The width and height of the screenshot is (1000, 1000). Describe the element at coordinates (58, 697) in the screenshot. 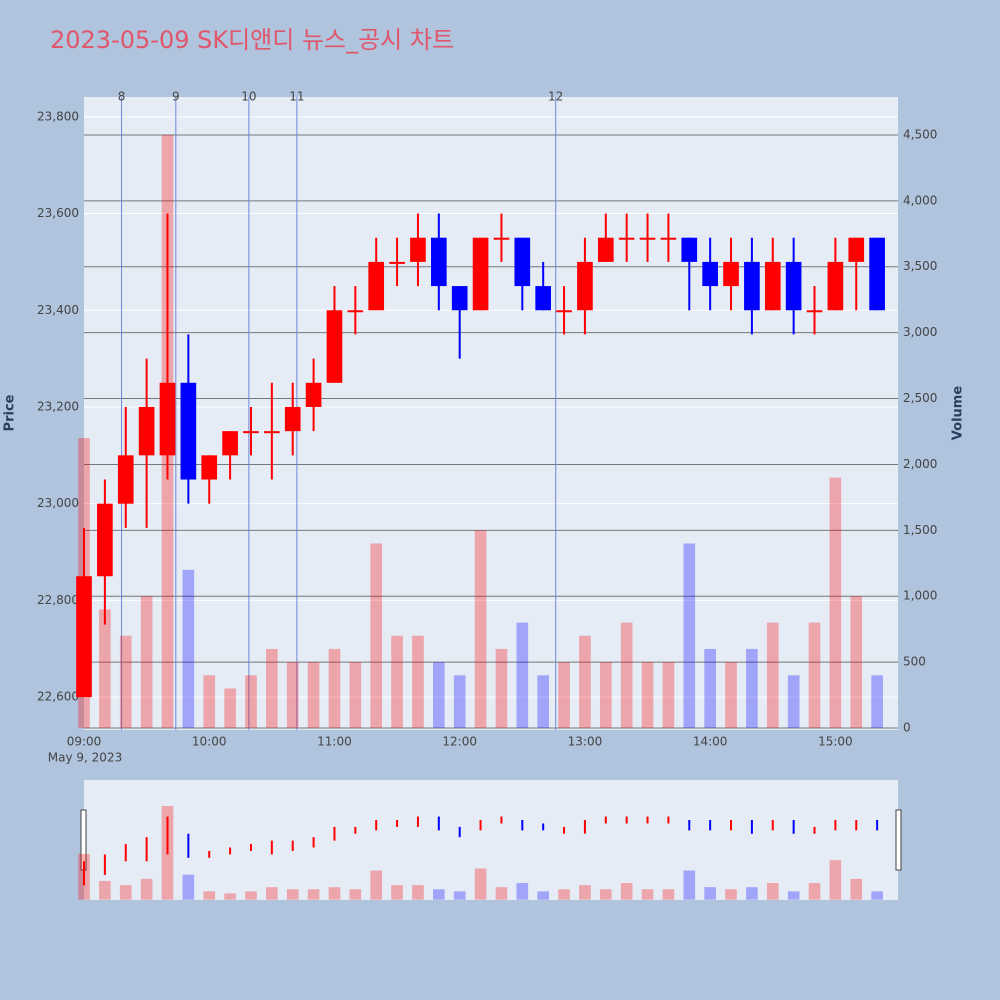

I see `y-tick-label: 22,600` at that location.